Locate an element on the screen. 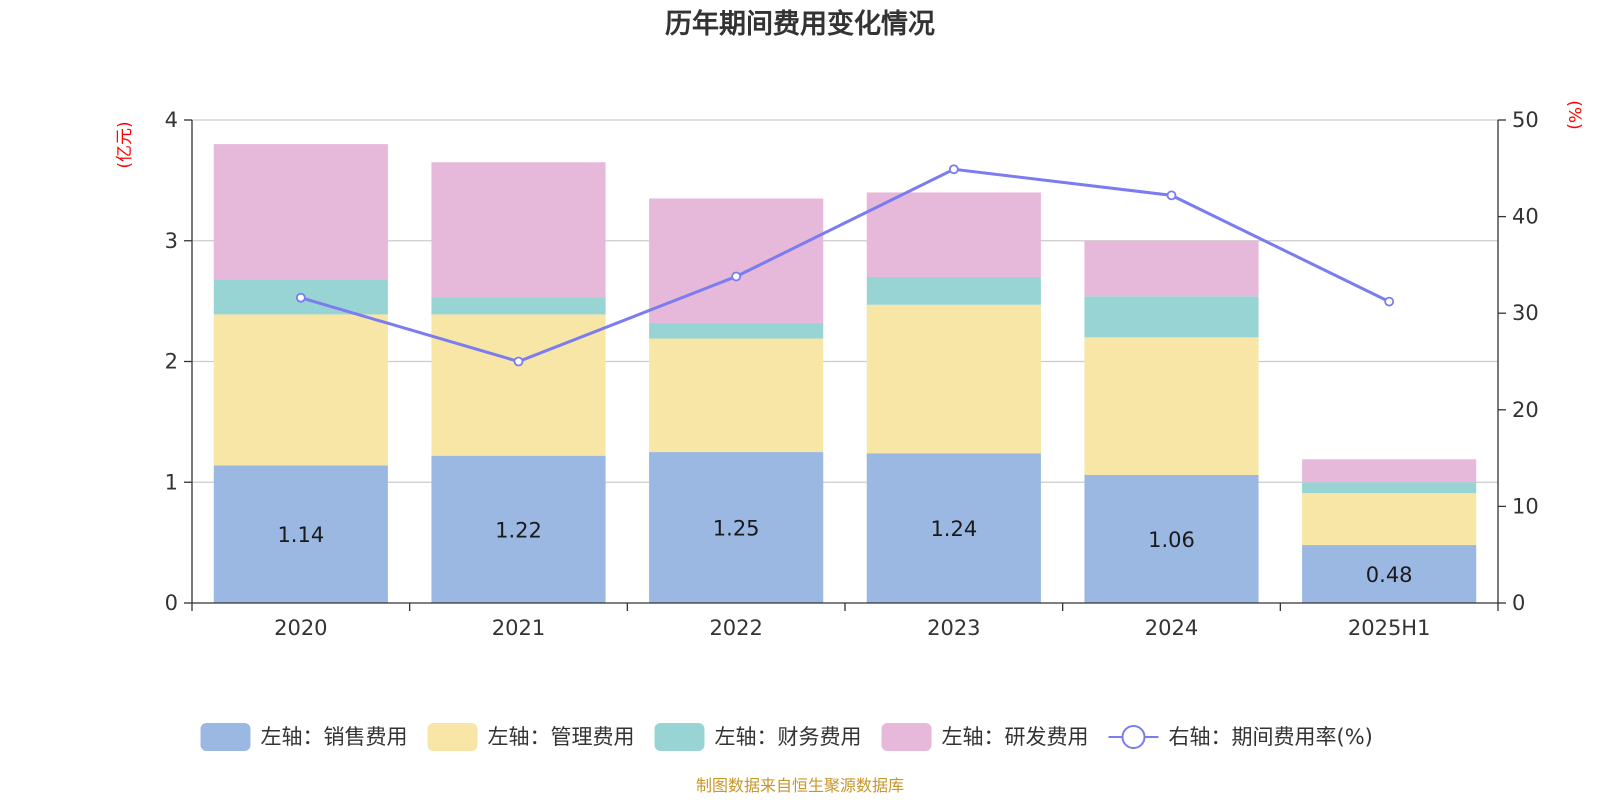  right-tick-label: 20 is located at coordinates (1525, 410).